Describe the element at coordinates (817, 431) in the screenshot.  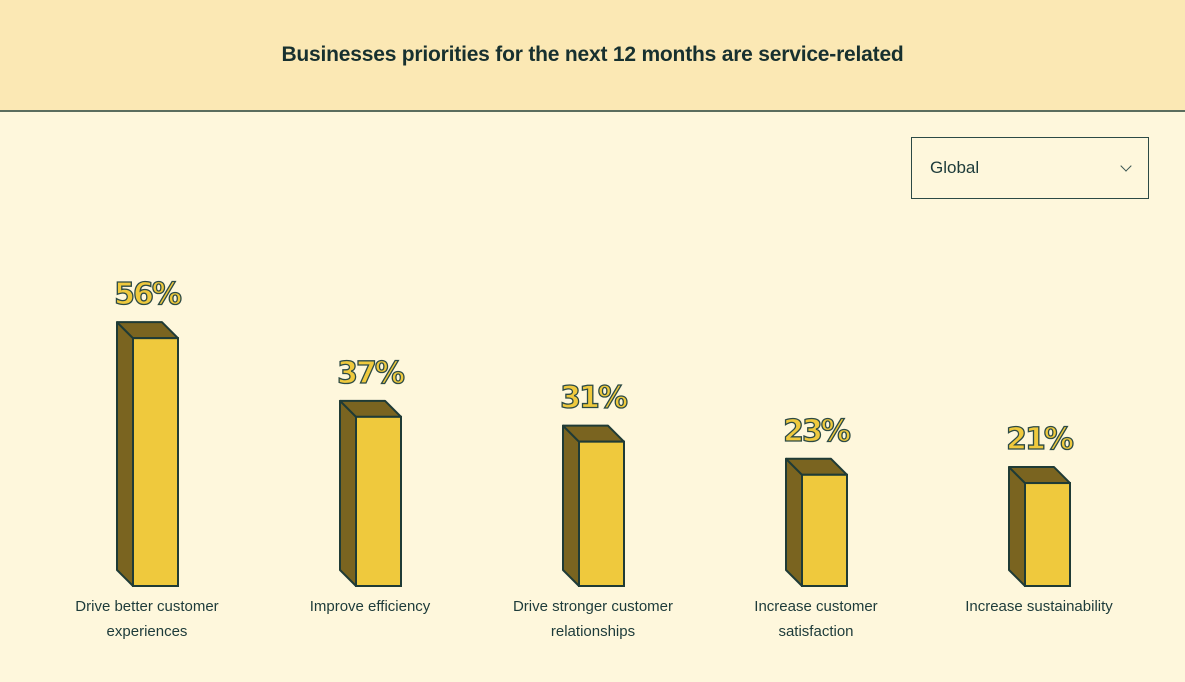
I see `data-label: 23%` at that location.